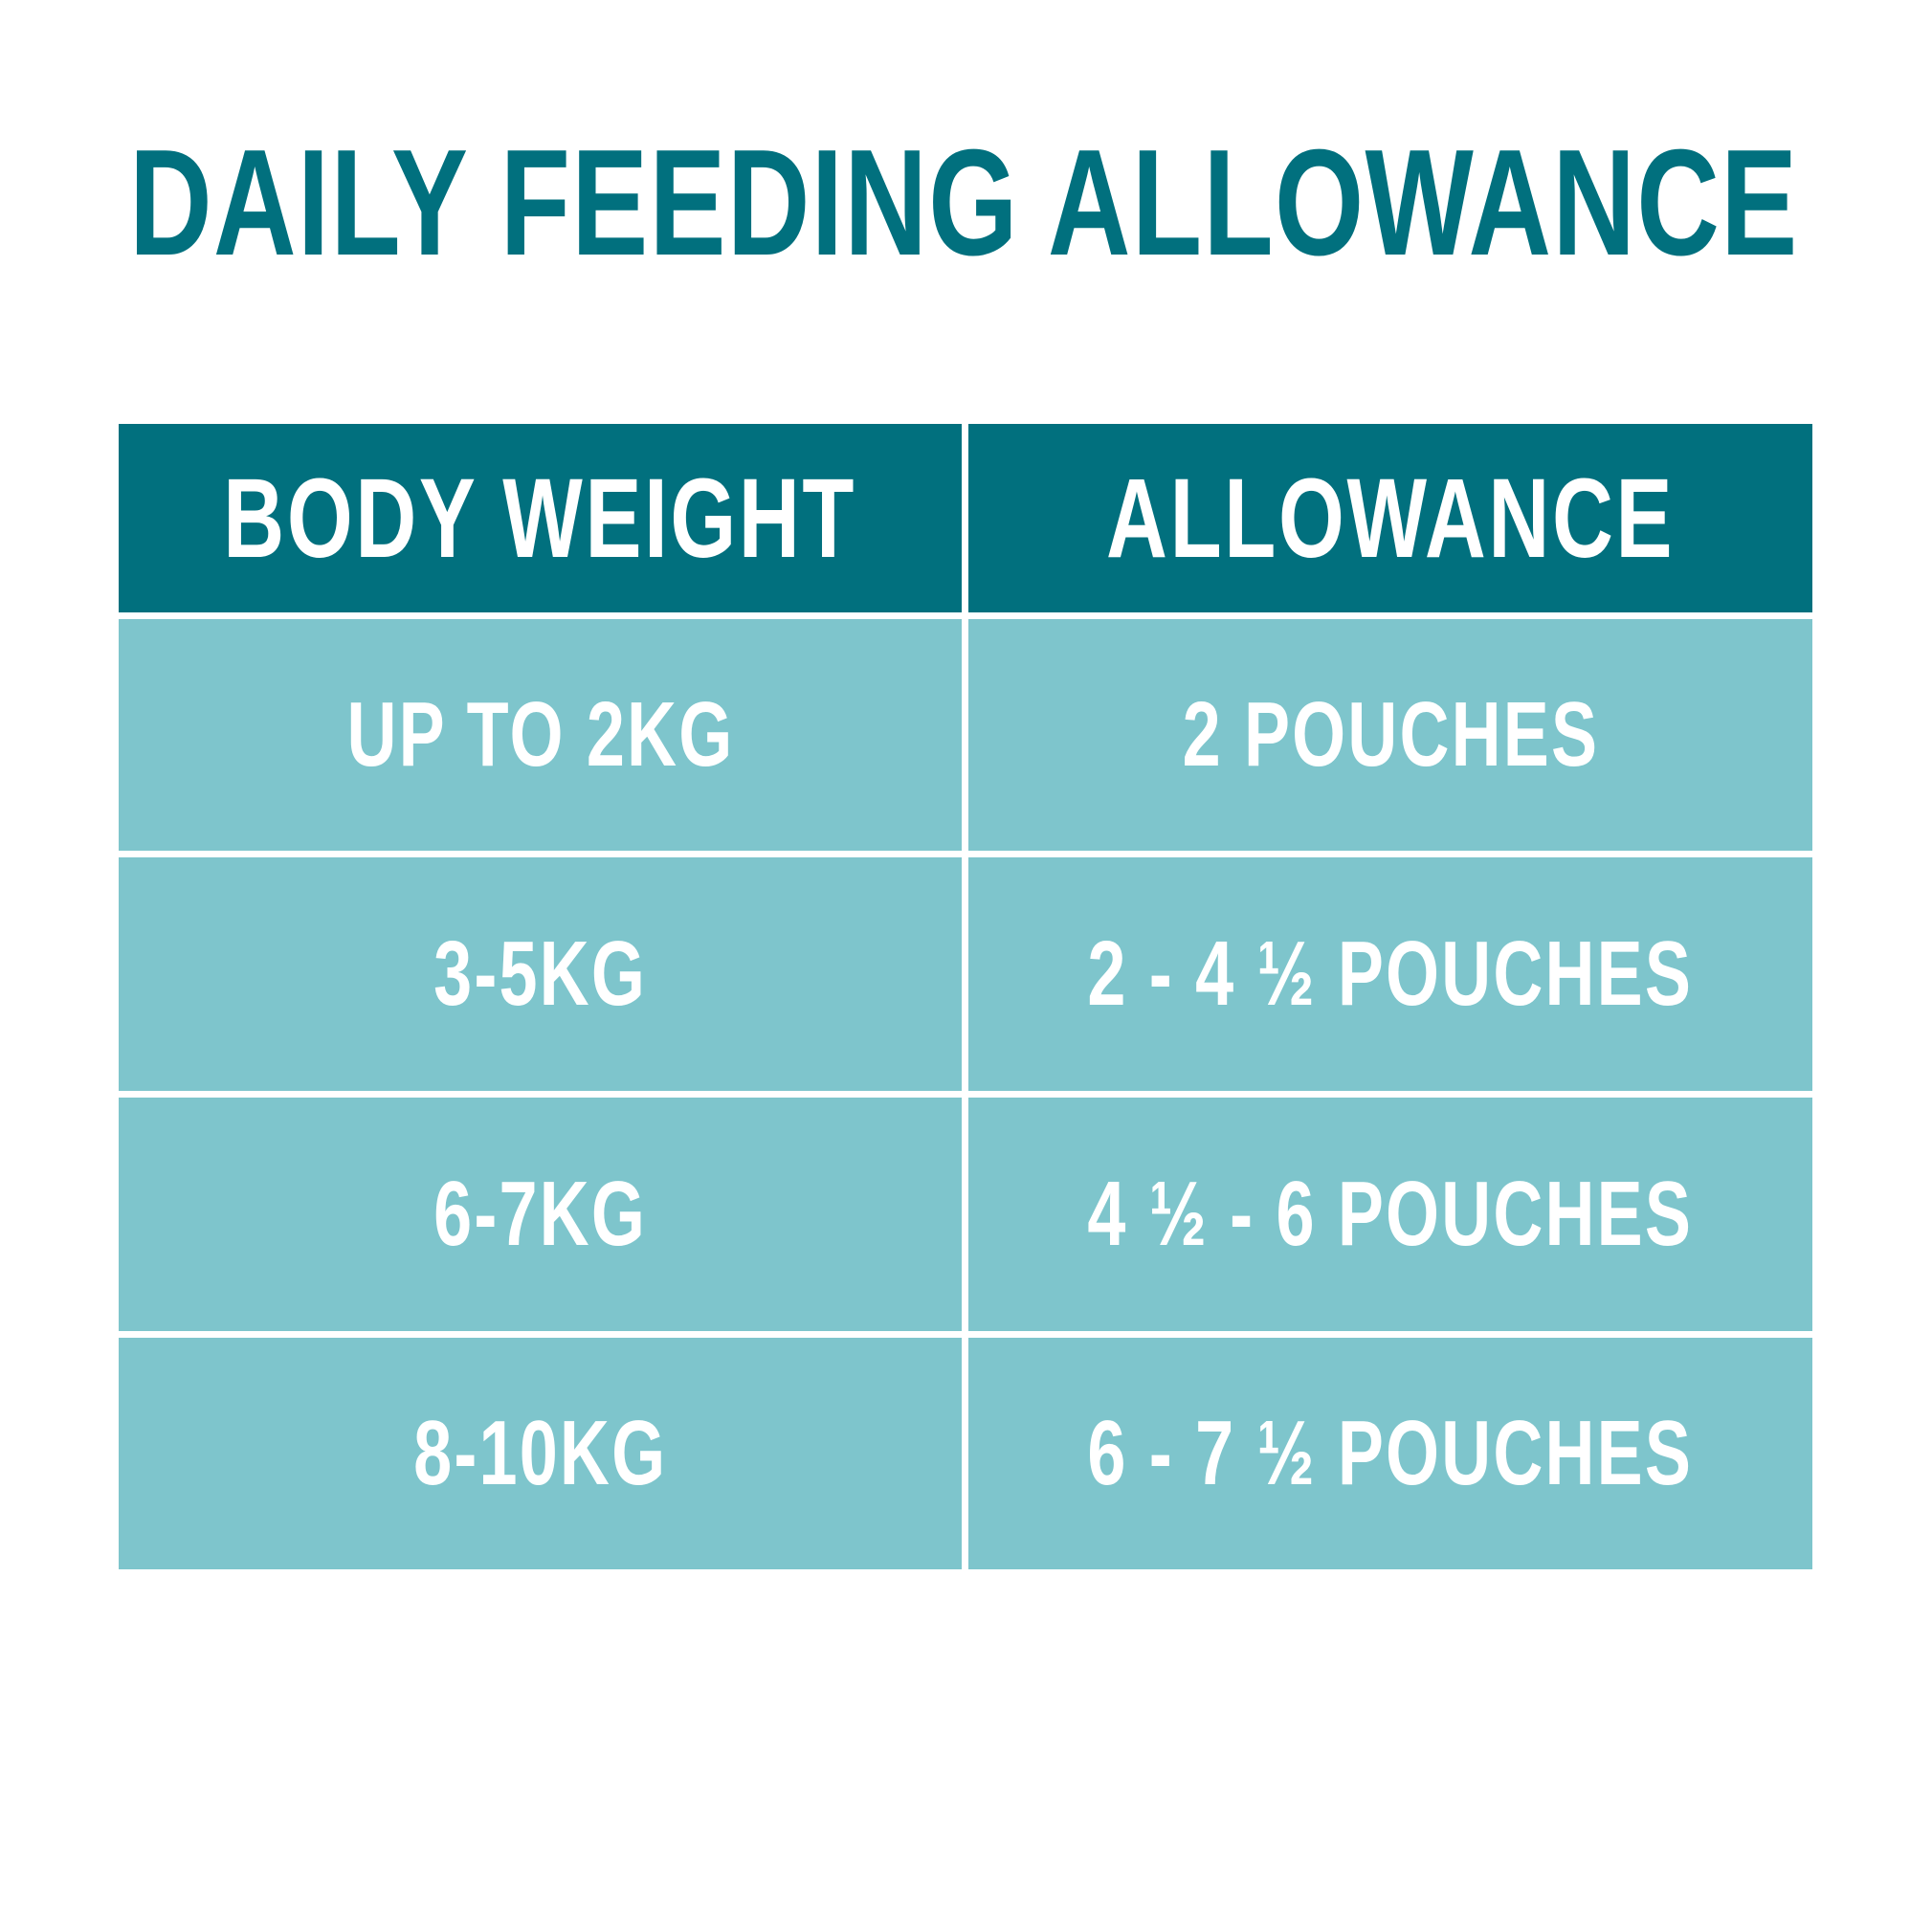 Image resolution: width=1932 pixels, height=1932 pixels. I want to click on row-4-allowance-value: 6 - 7 ½ POUCHES, so click(1390, 1453).